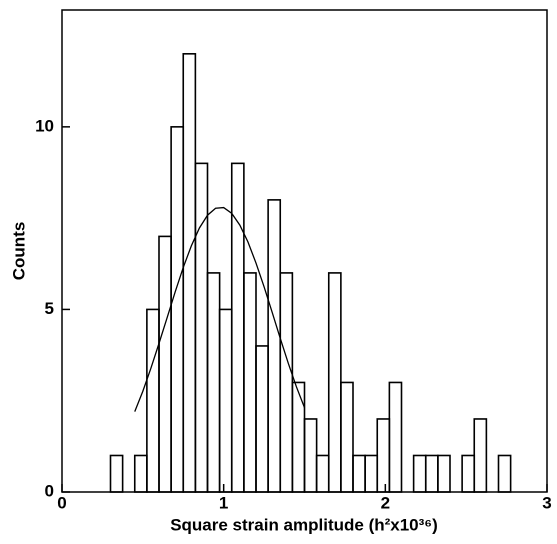  I want to click on x-tick-label: 1, so click(223, 502).